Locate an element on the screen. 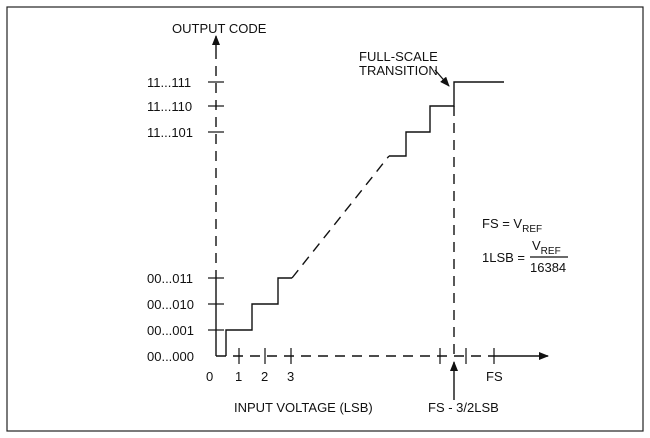  lower-staircase-line is located at coordinates (258, 316).